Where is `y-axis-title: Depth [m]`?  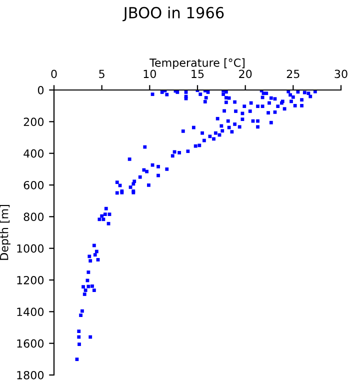
y-axis-title: Depth [m] is located at coordinates (5, 232).